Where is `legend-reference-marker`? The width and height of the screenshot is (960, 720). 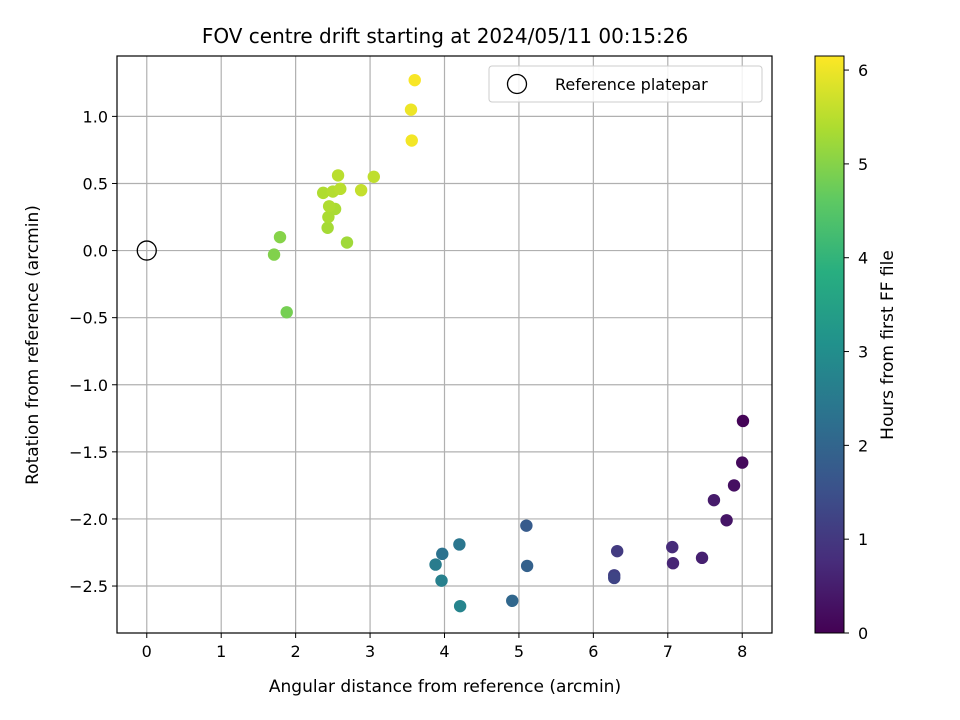 legend-reference-marker is located at coordinates (517, 84).